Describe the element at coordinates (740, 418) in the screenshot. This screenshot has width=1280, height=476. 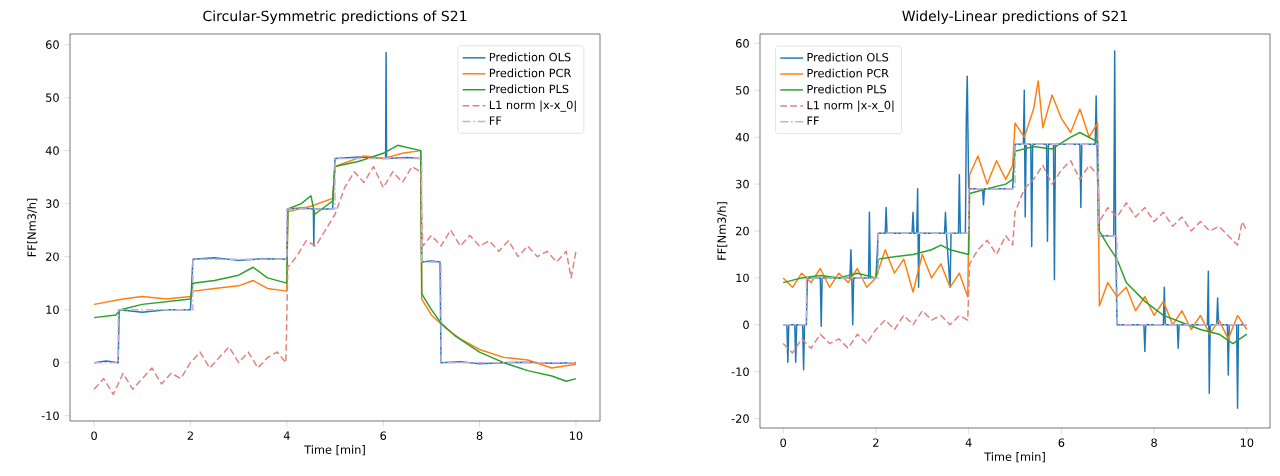
I see `y-tick-label: -20` at that location.